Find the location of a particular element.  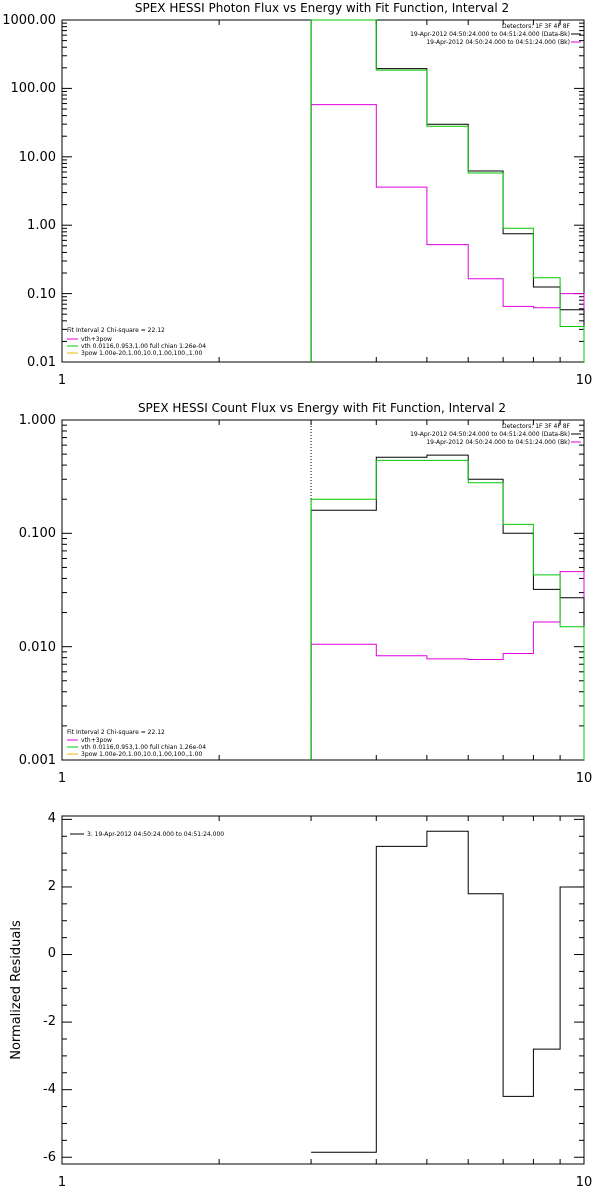

y-tick-label: 0.01 is located at coordinates (41, 362).